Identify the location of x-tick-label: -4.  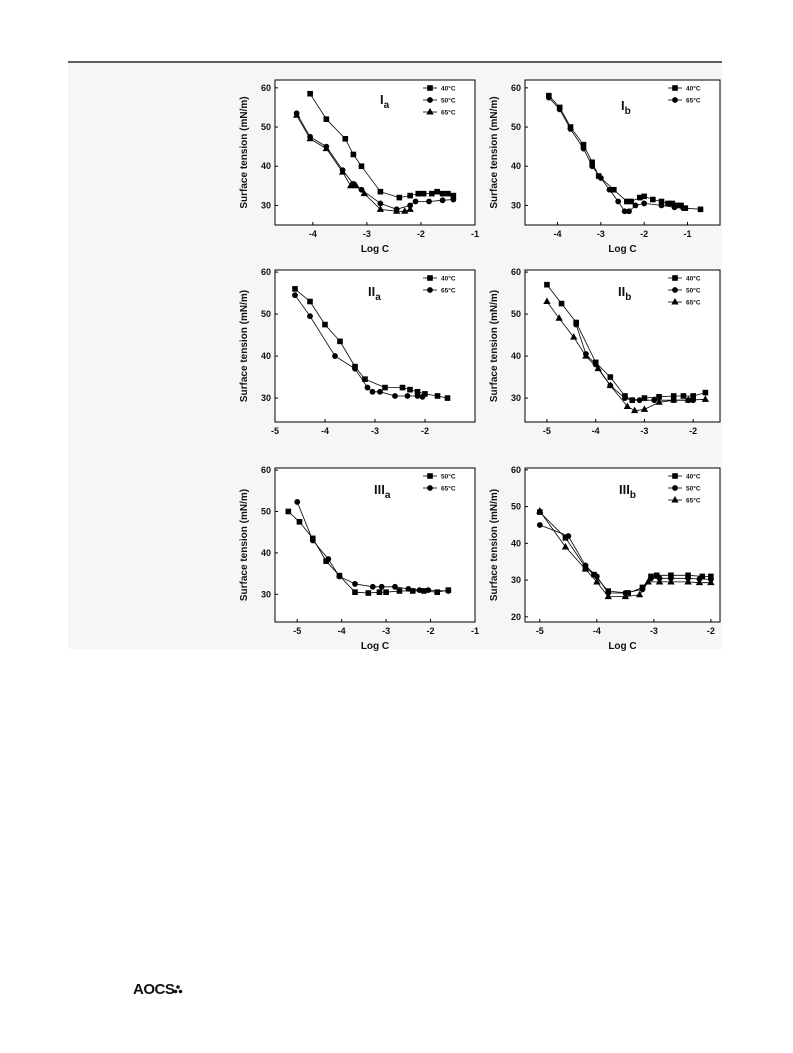
(557, 234).